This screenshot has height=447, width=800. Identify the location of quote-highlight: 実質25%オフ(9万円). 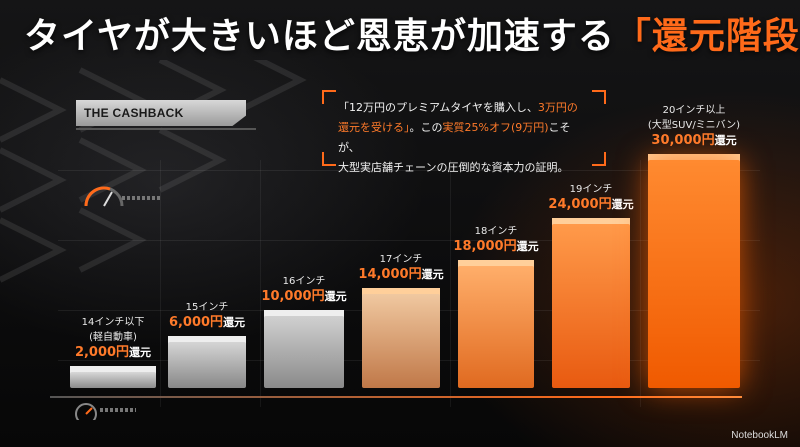
(495, 127).